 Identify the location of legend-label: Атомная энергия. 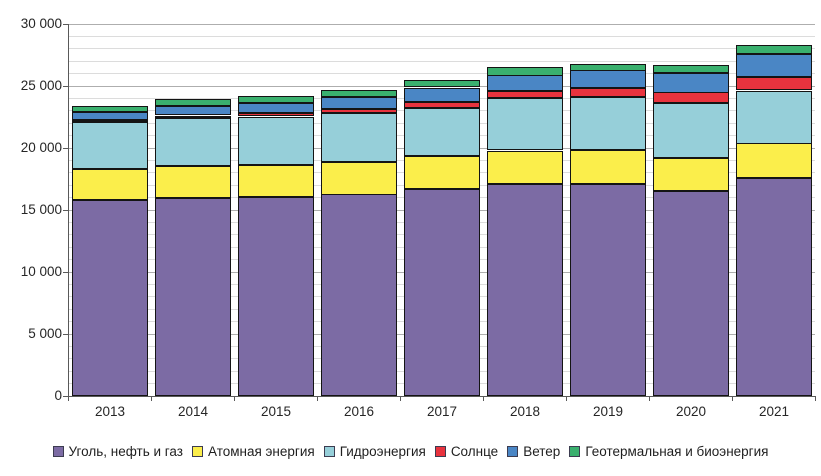
(261, 451).